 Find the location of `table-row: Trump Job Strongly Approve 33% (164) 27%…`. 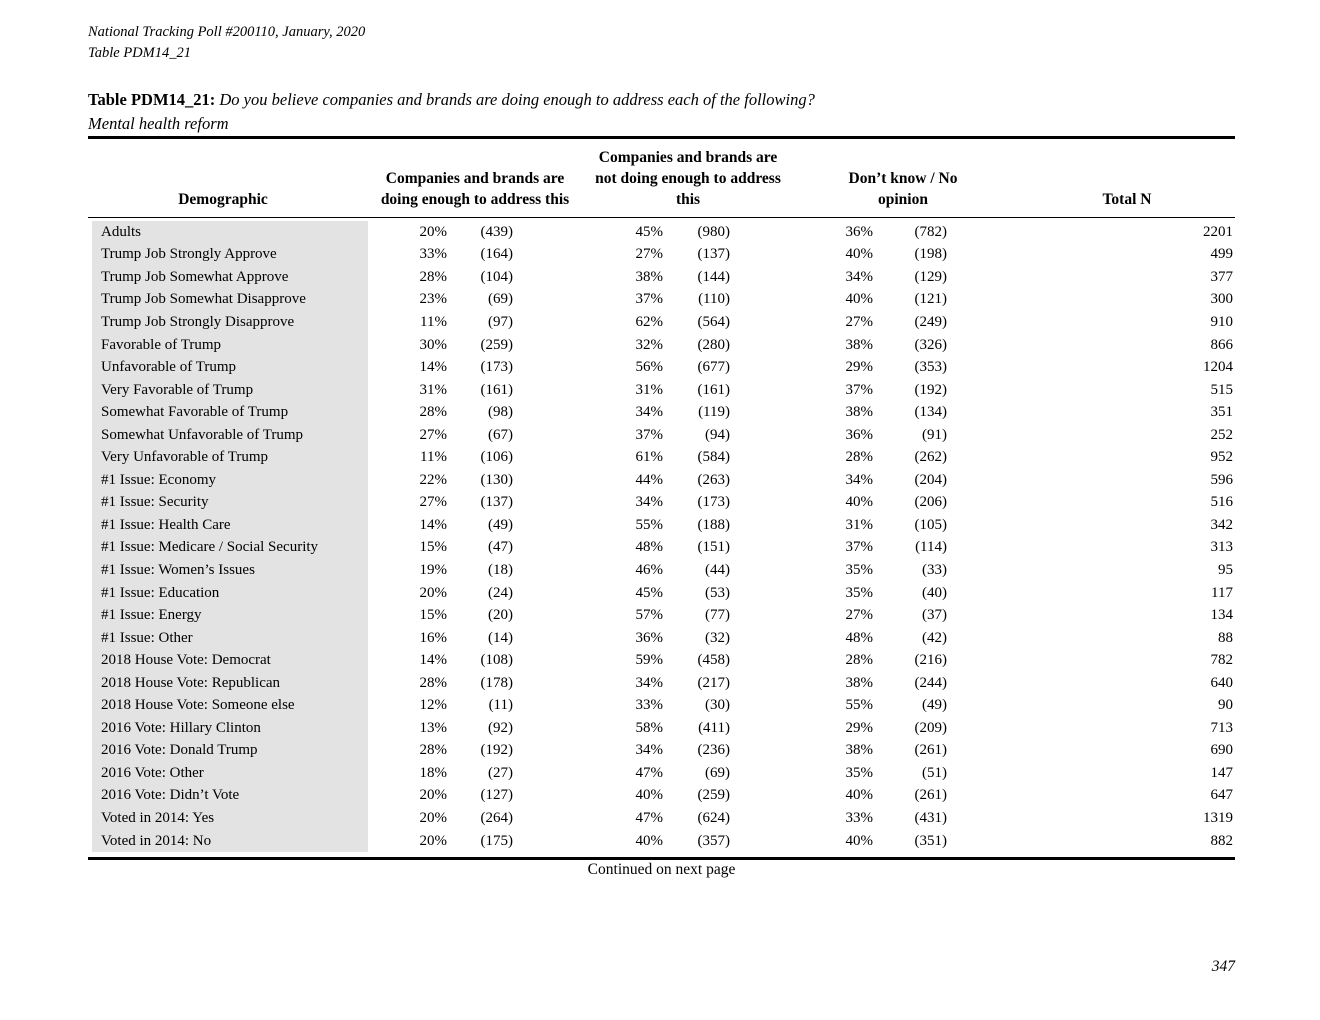

table-row: Trump Job Strongly Approve 33% (164) 27%… is located at coordinates (661, 255).